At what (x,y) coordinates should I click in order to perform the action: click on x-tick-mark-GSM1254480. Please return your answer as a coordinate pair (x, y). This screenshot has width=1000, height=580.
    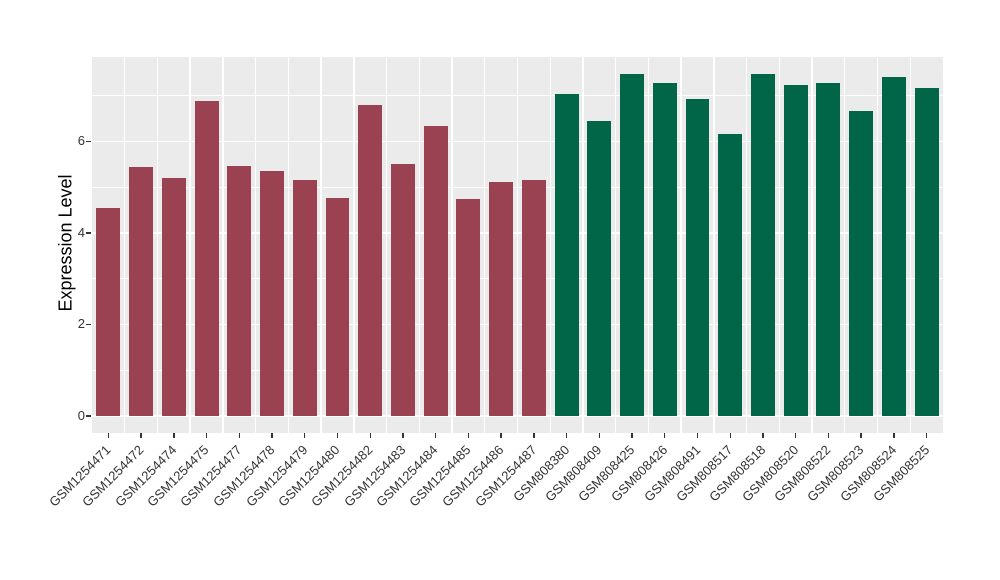
    Looking at the image, I should click on (337, 435).